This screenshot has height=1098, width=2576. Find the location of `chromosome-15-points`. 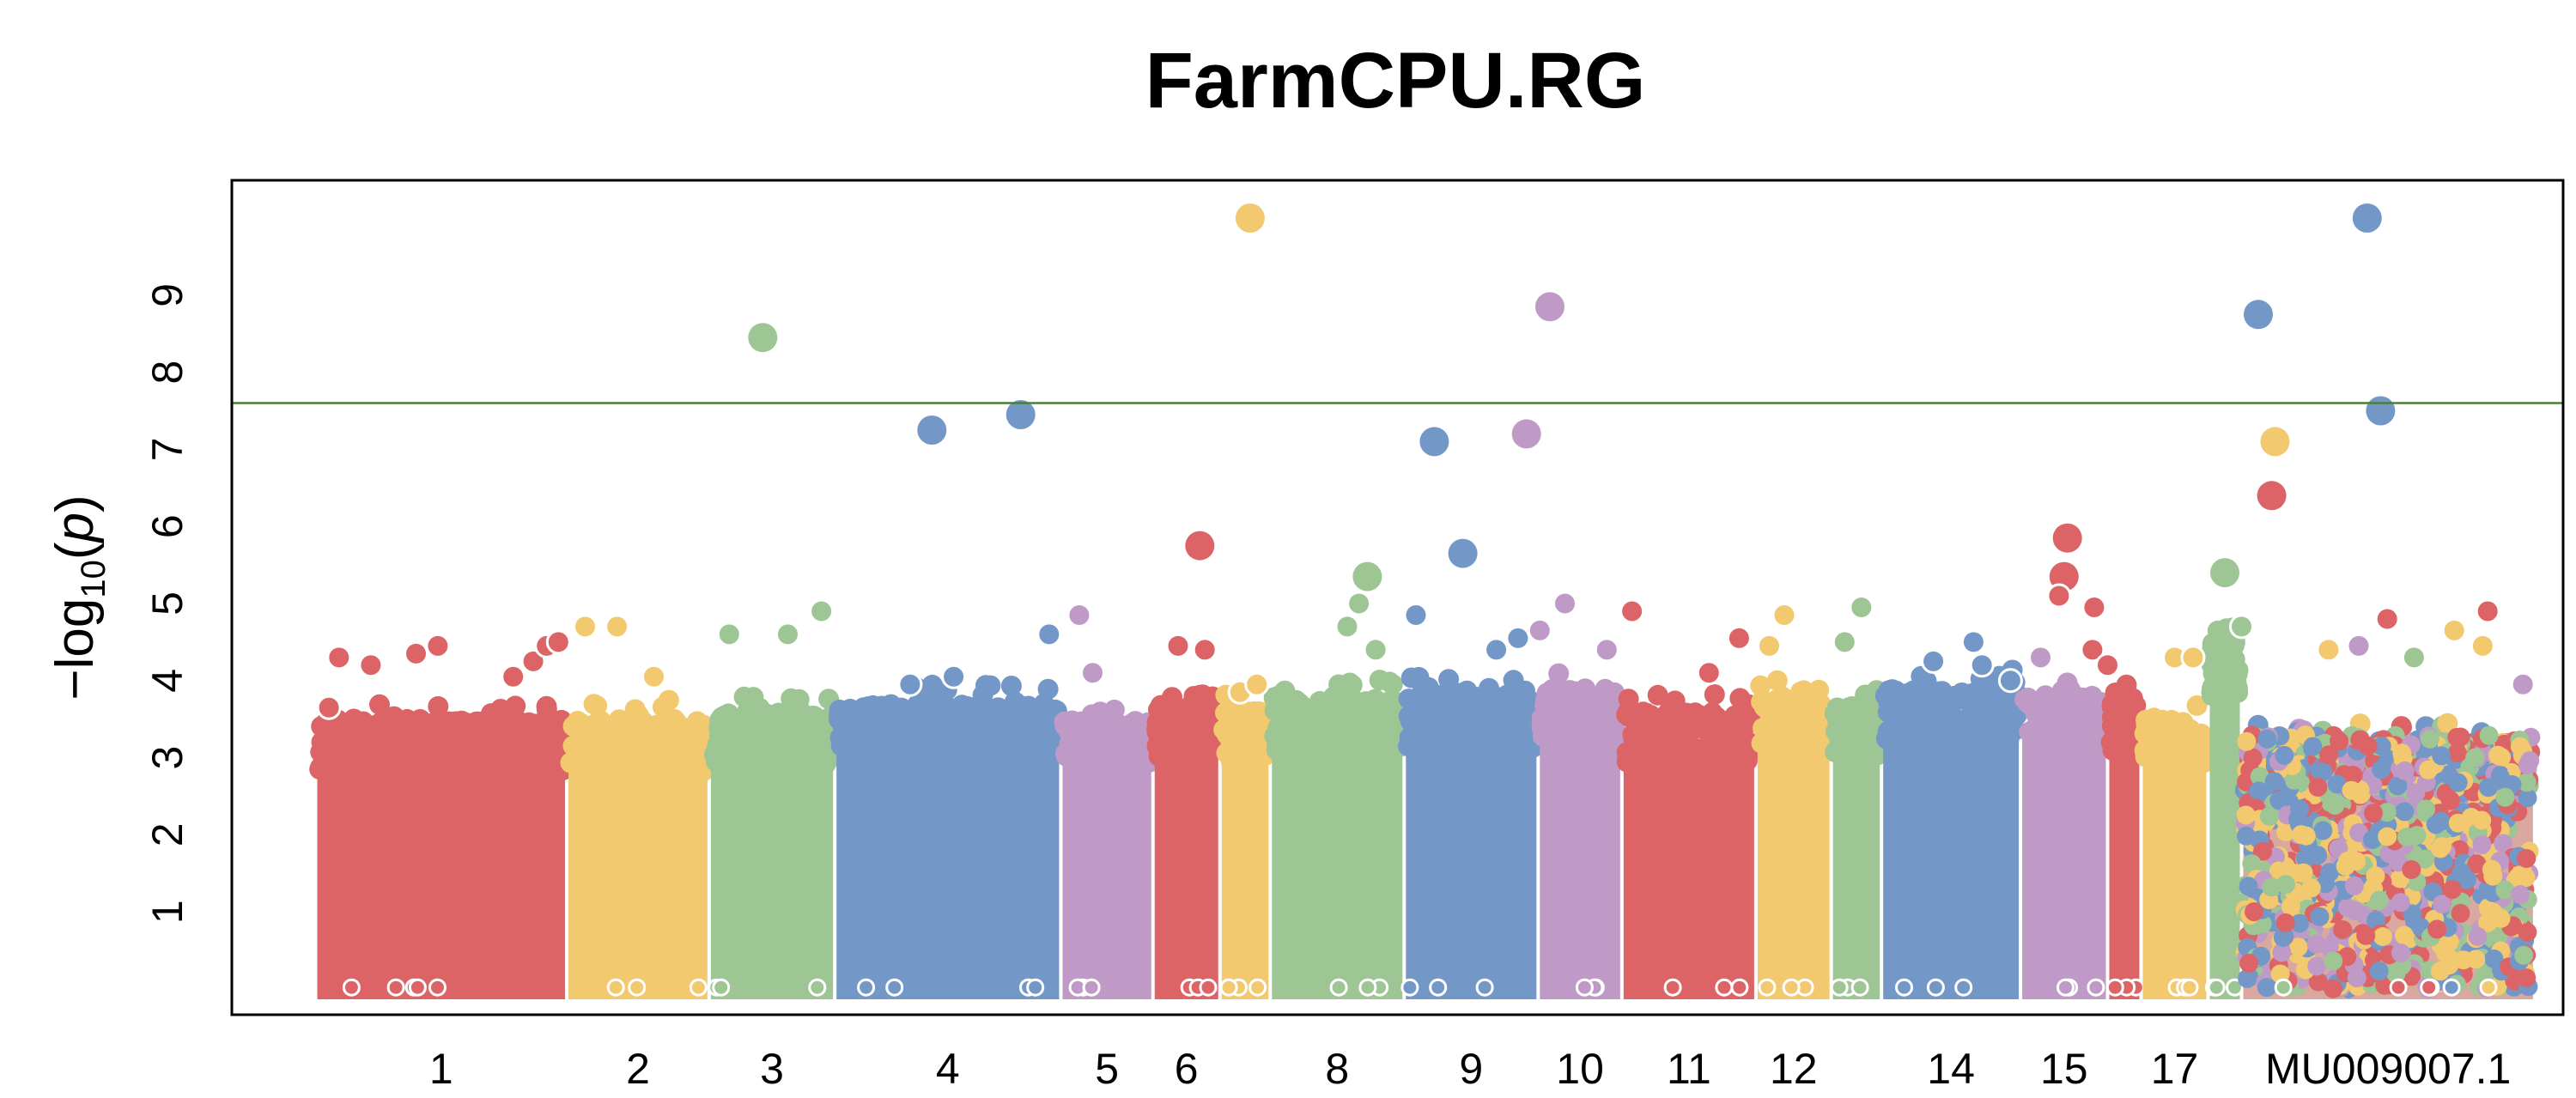

chromosome-15-points is located at coordinates (2064, 835).